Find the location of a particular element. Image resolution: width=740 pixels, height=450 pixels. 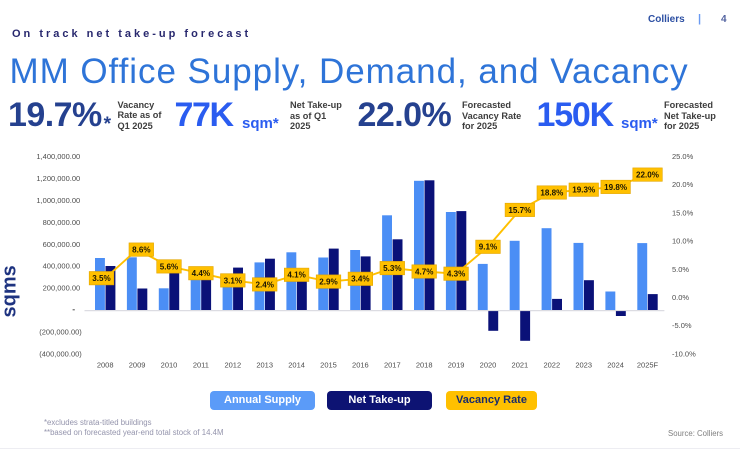

svg-text: 2013 is located at coordinates (264, 364).